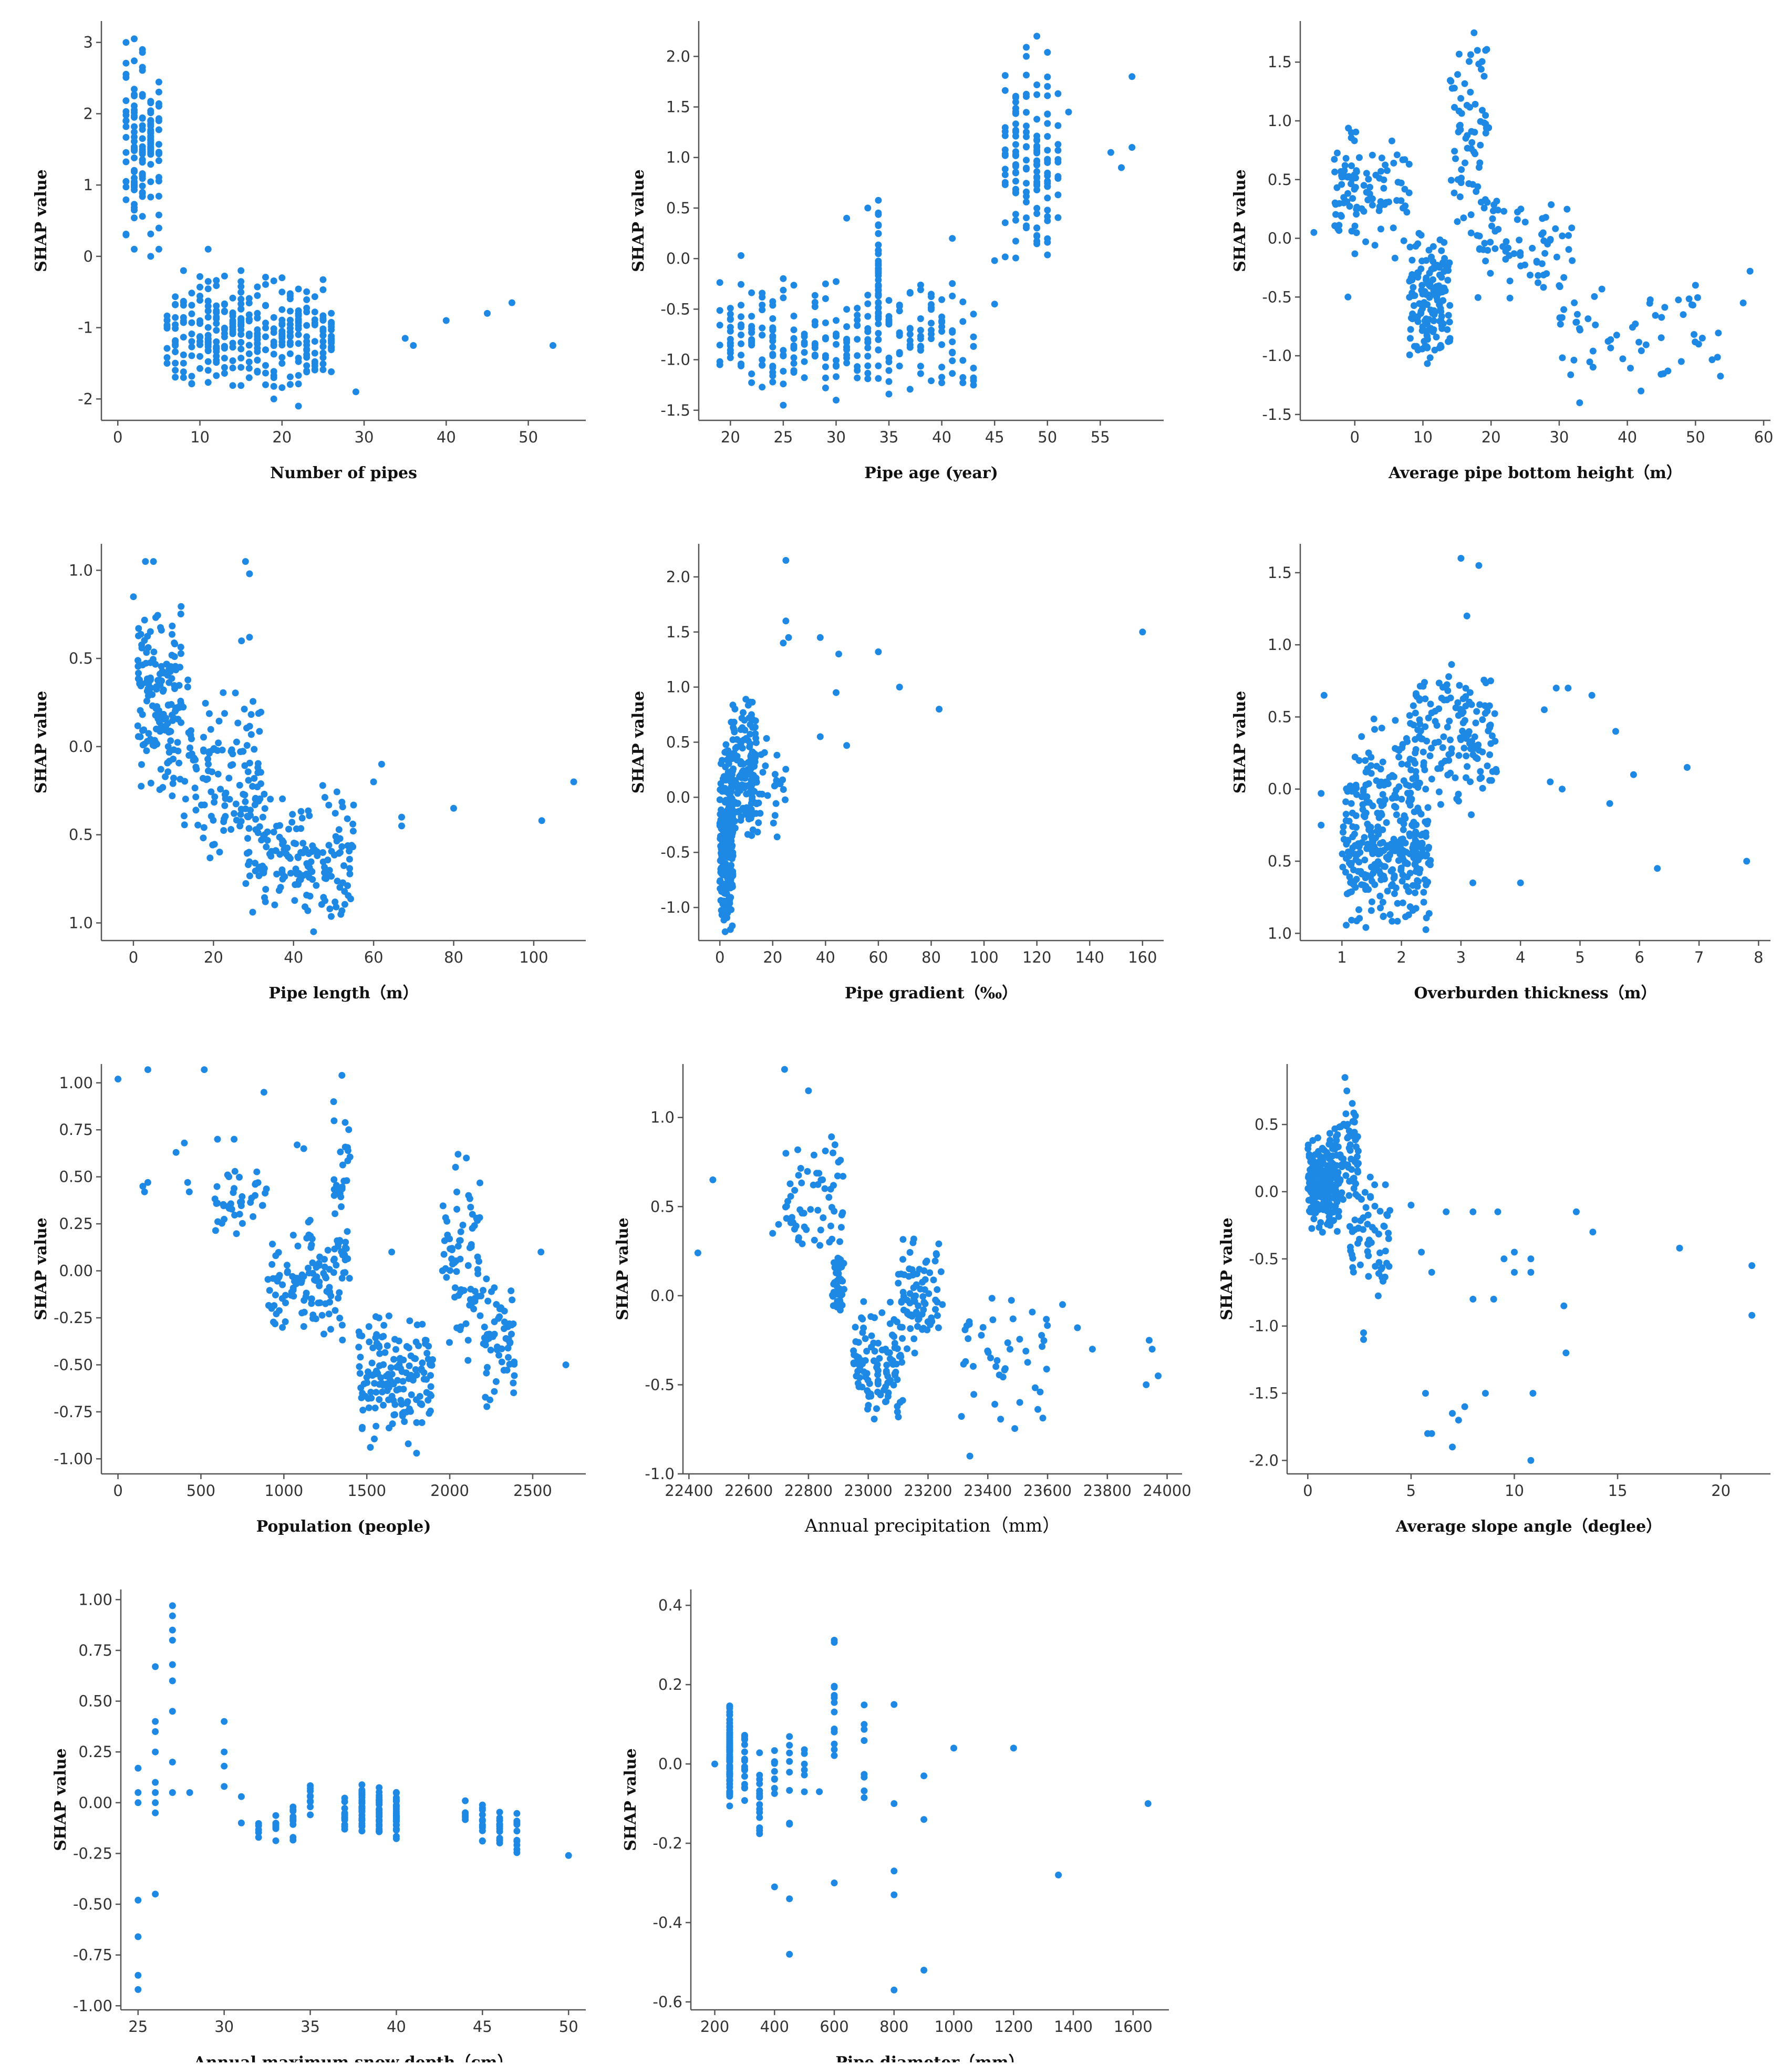 Image resolution: width=1792 pixels, height=2065 pixels. What do you see at coordinates (482, 2027) in the screenshot?
I see `x-tick-label: 45` at bounding box center [482, 2027].